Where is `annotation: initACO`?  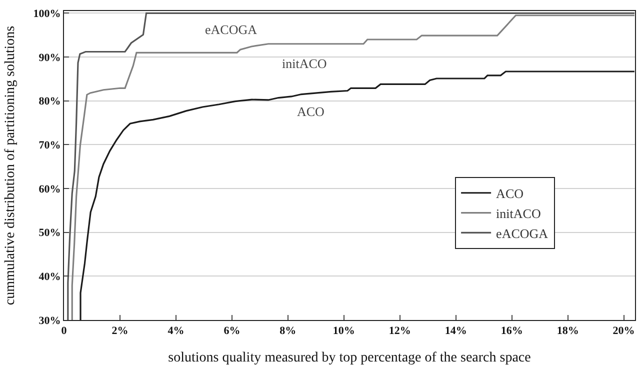
annotation: initACO is located at coordinates (304, 63).